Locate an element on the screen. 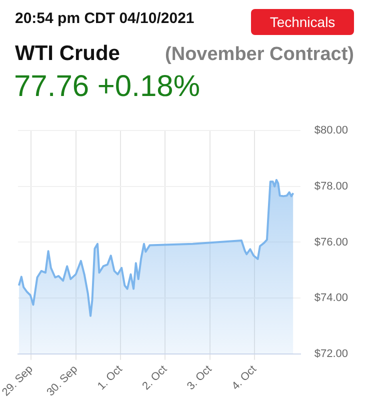 Image resolution: width=372 pixels, height=402 pixels. y-tick-label: $80.00 is located at coordinates (331, 130).